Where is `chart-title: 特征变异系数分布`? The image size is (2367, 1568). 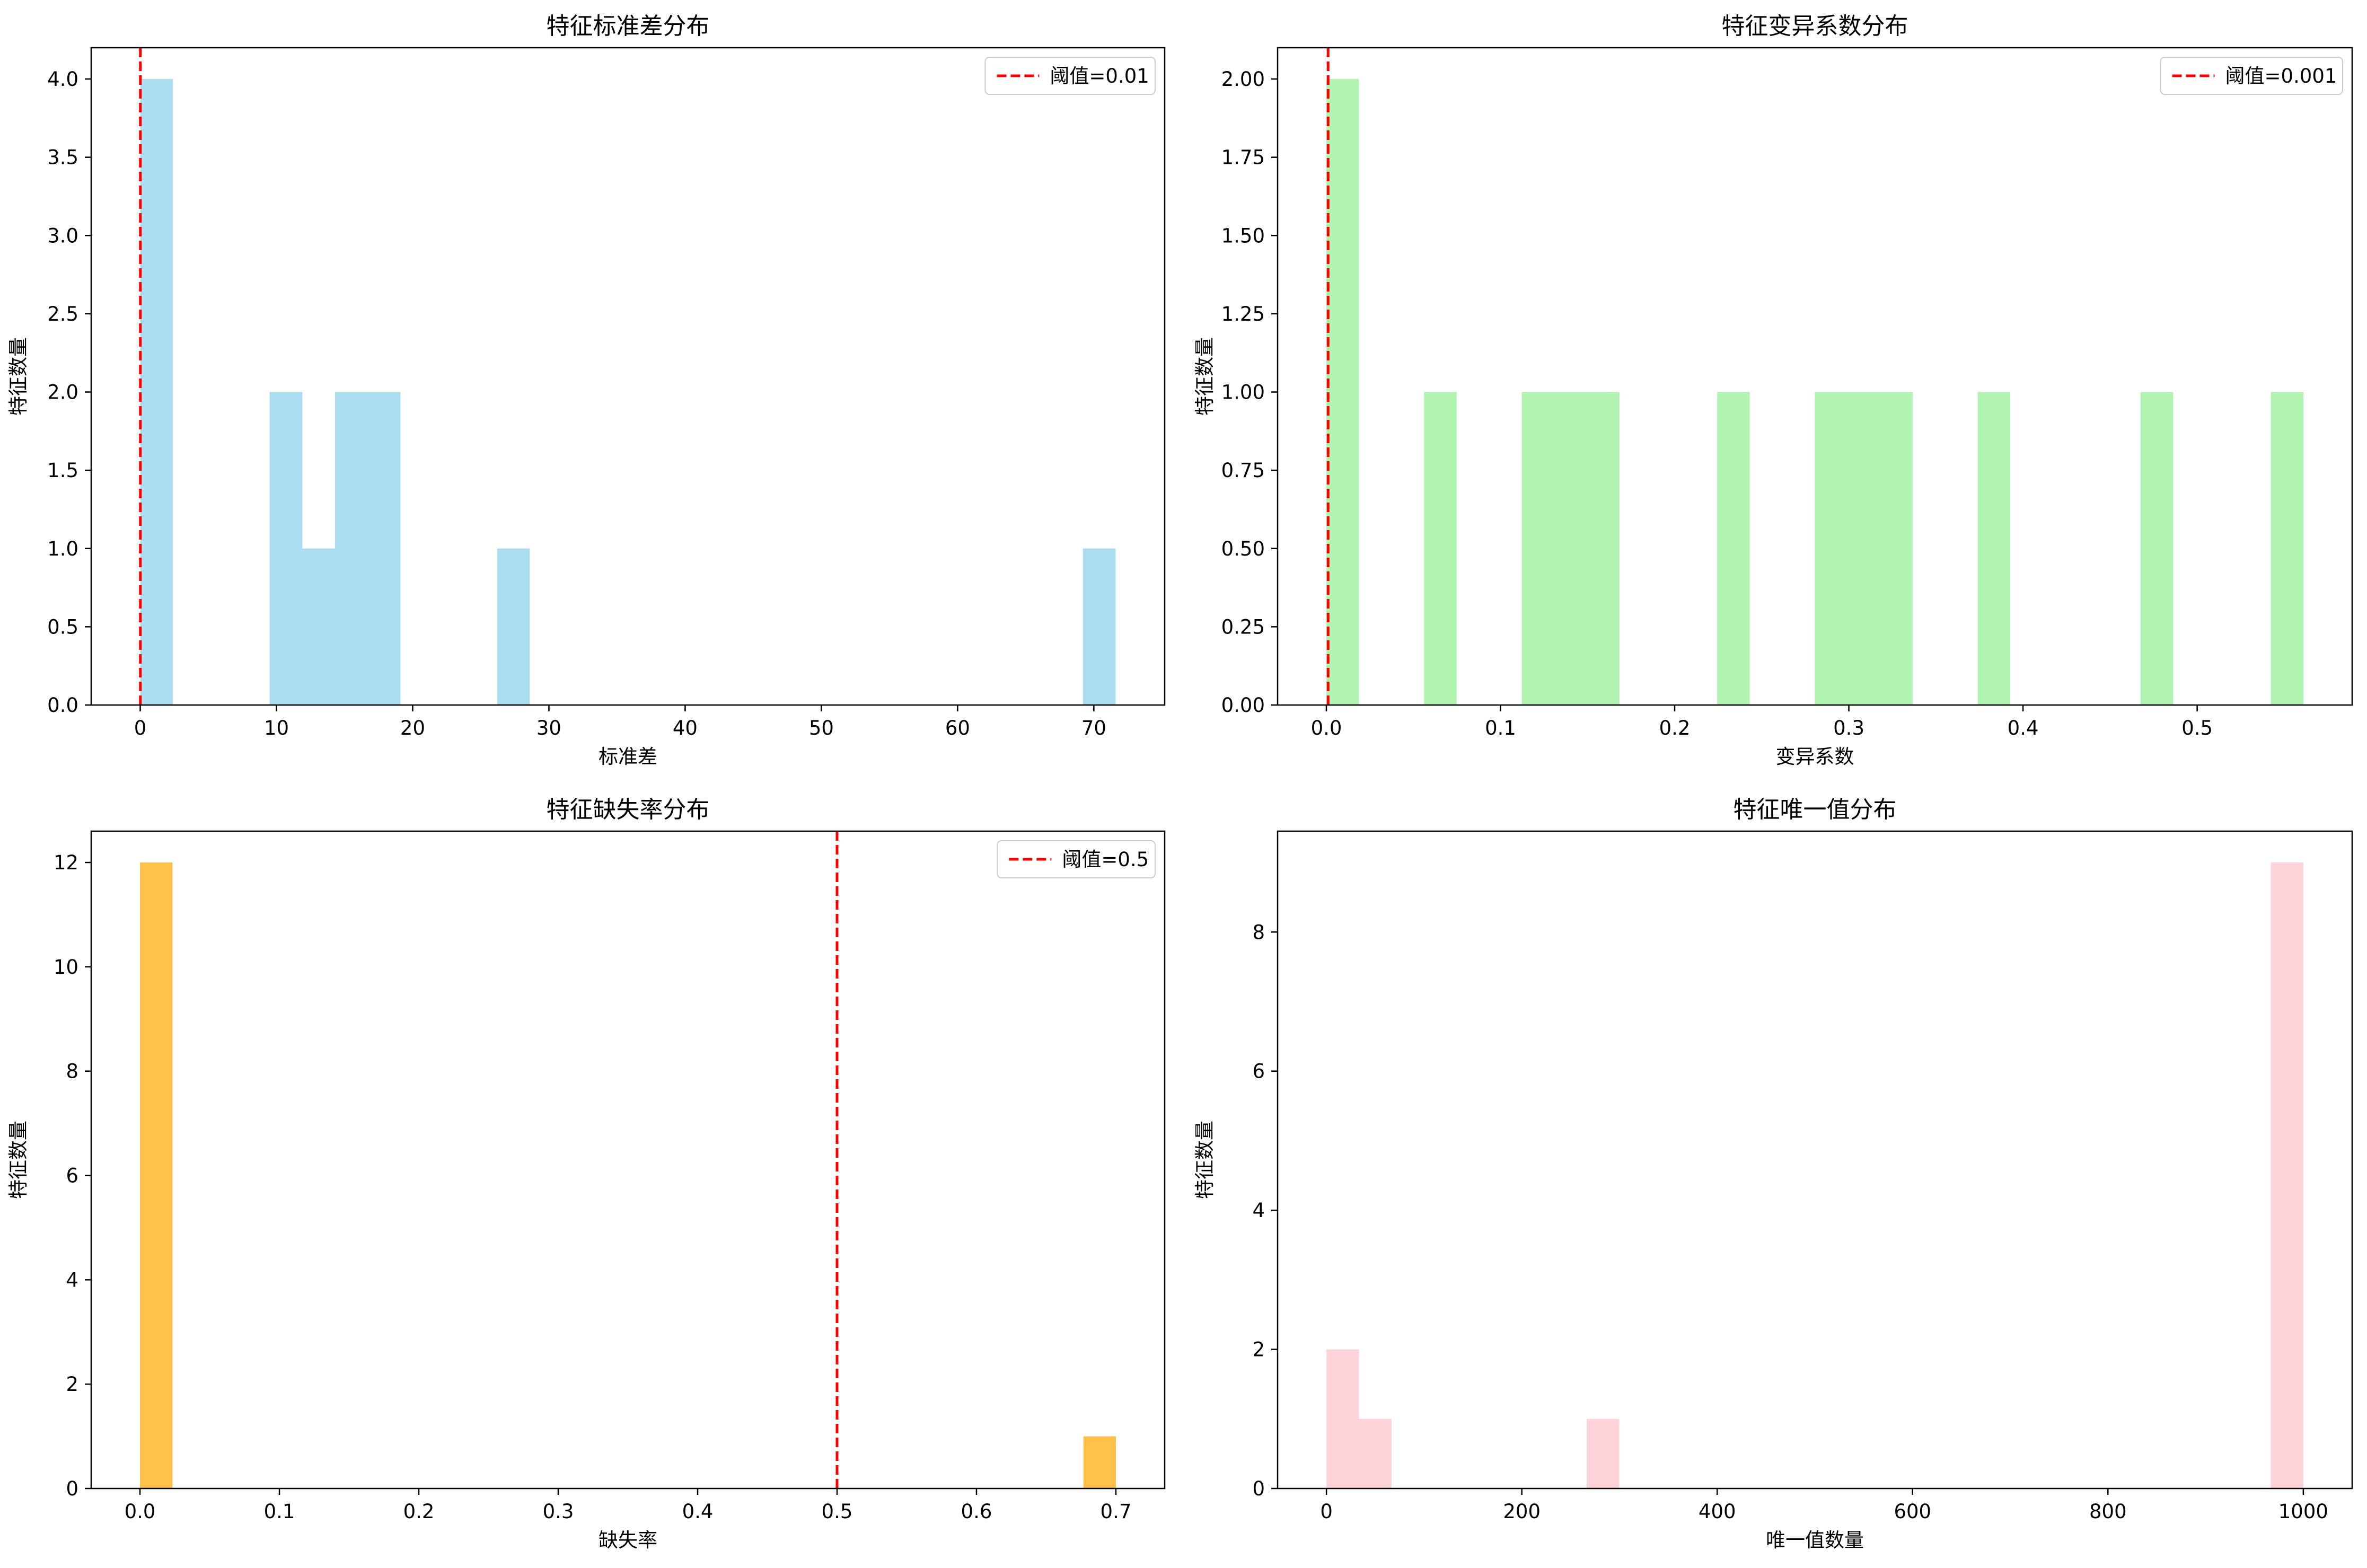
chart-title: 特征变异系数分布 is located at coordinates (1815, 26).